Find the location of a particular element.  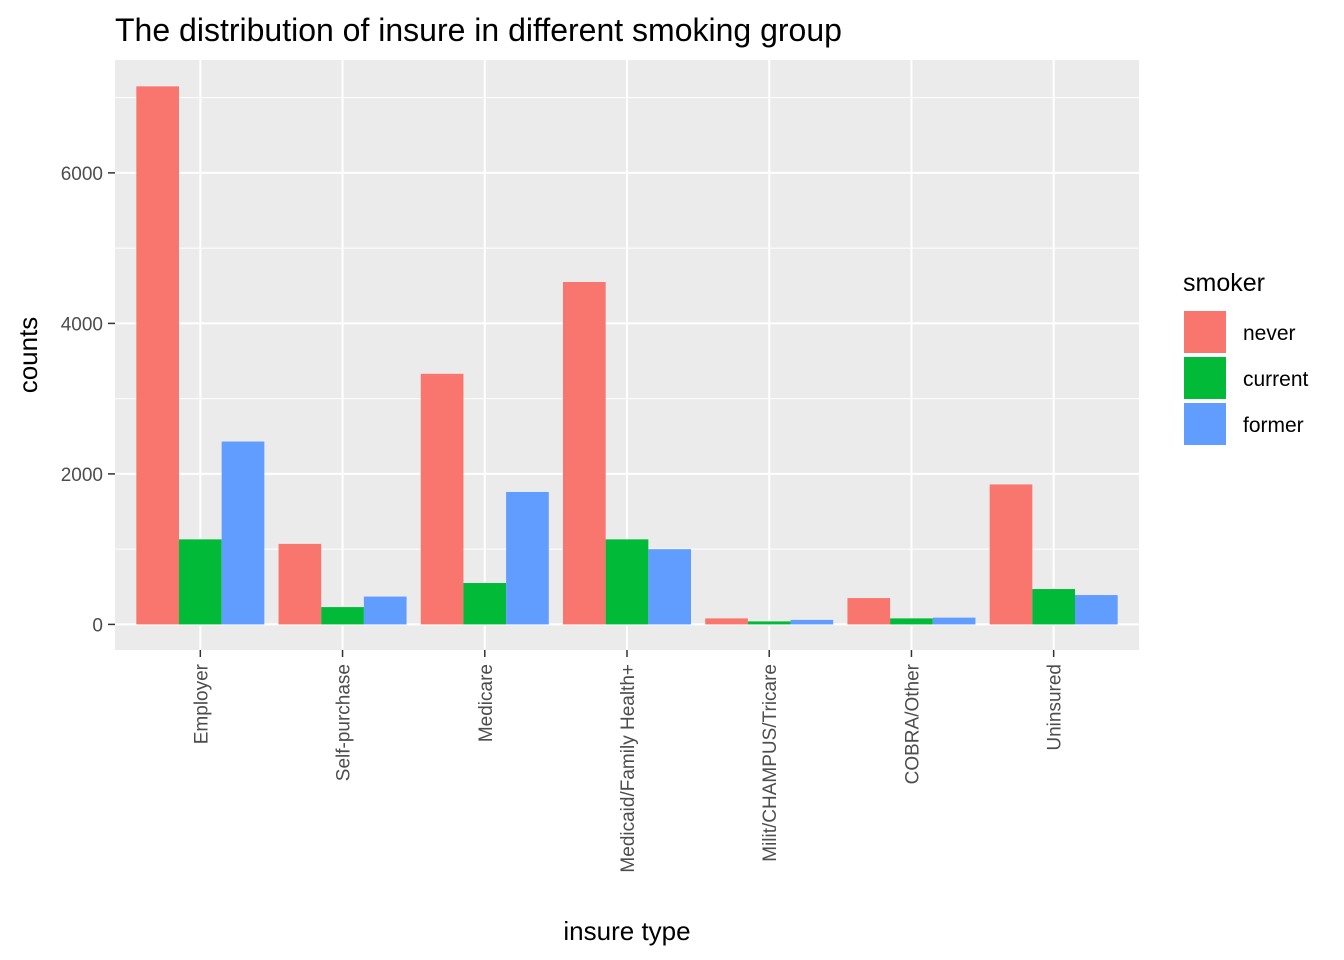

legend-title: smoker is located at coordinates (1224, 283).